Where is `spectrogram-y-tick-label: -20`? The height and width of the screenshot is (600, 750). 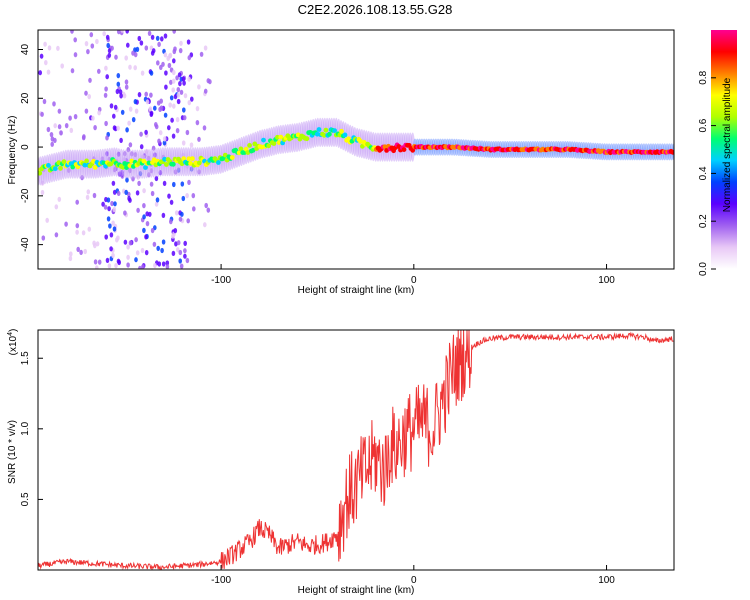
spectrogram-y-tick-label: -20 is located at coordinates (25, 195).